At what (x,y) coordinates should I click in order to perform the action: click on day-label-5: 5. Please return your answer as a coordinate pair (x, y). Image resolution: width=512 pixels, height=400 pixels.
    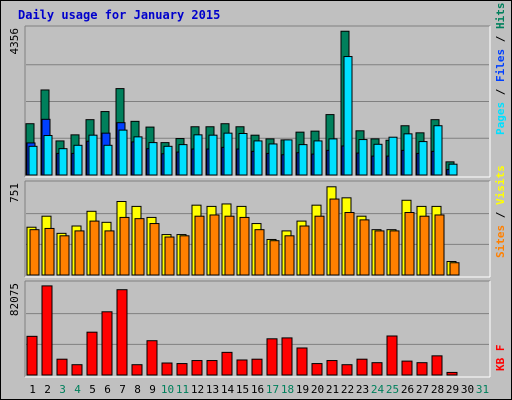
    Looking at the image, I should click on (92, 389).